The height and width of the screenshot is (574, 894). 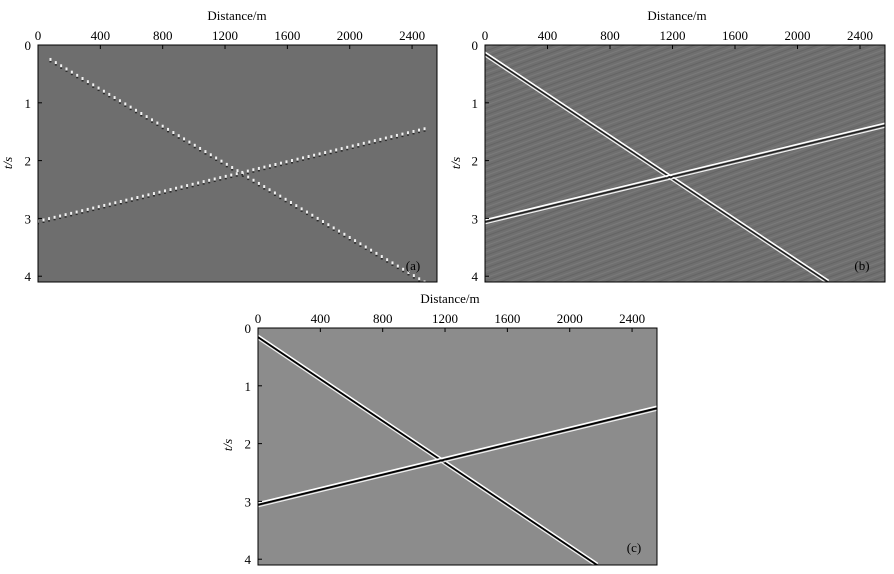 What do you see at coordinates (225, 35) in the screenshot?
I see `panel-a-x-tick-label: 1200` at bounding box center [225, 35].